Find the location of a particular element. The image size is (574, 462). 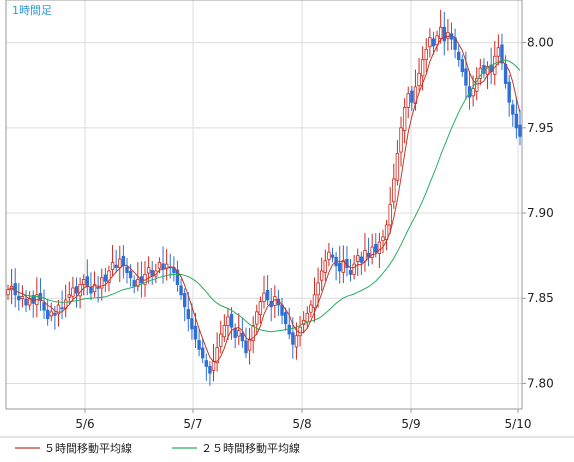

y-tick-label: 7.85 is located at coordinates (540, 298).